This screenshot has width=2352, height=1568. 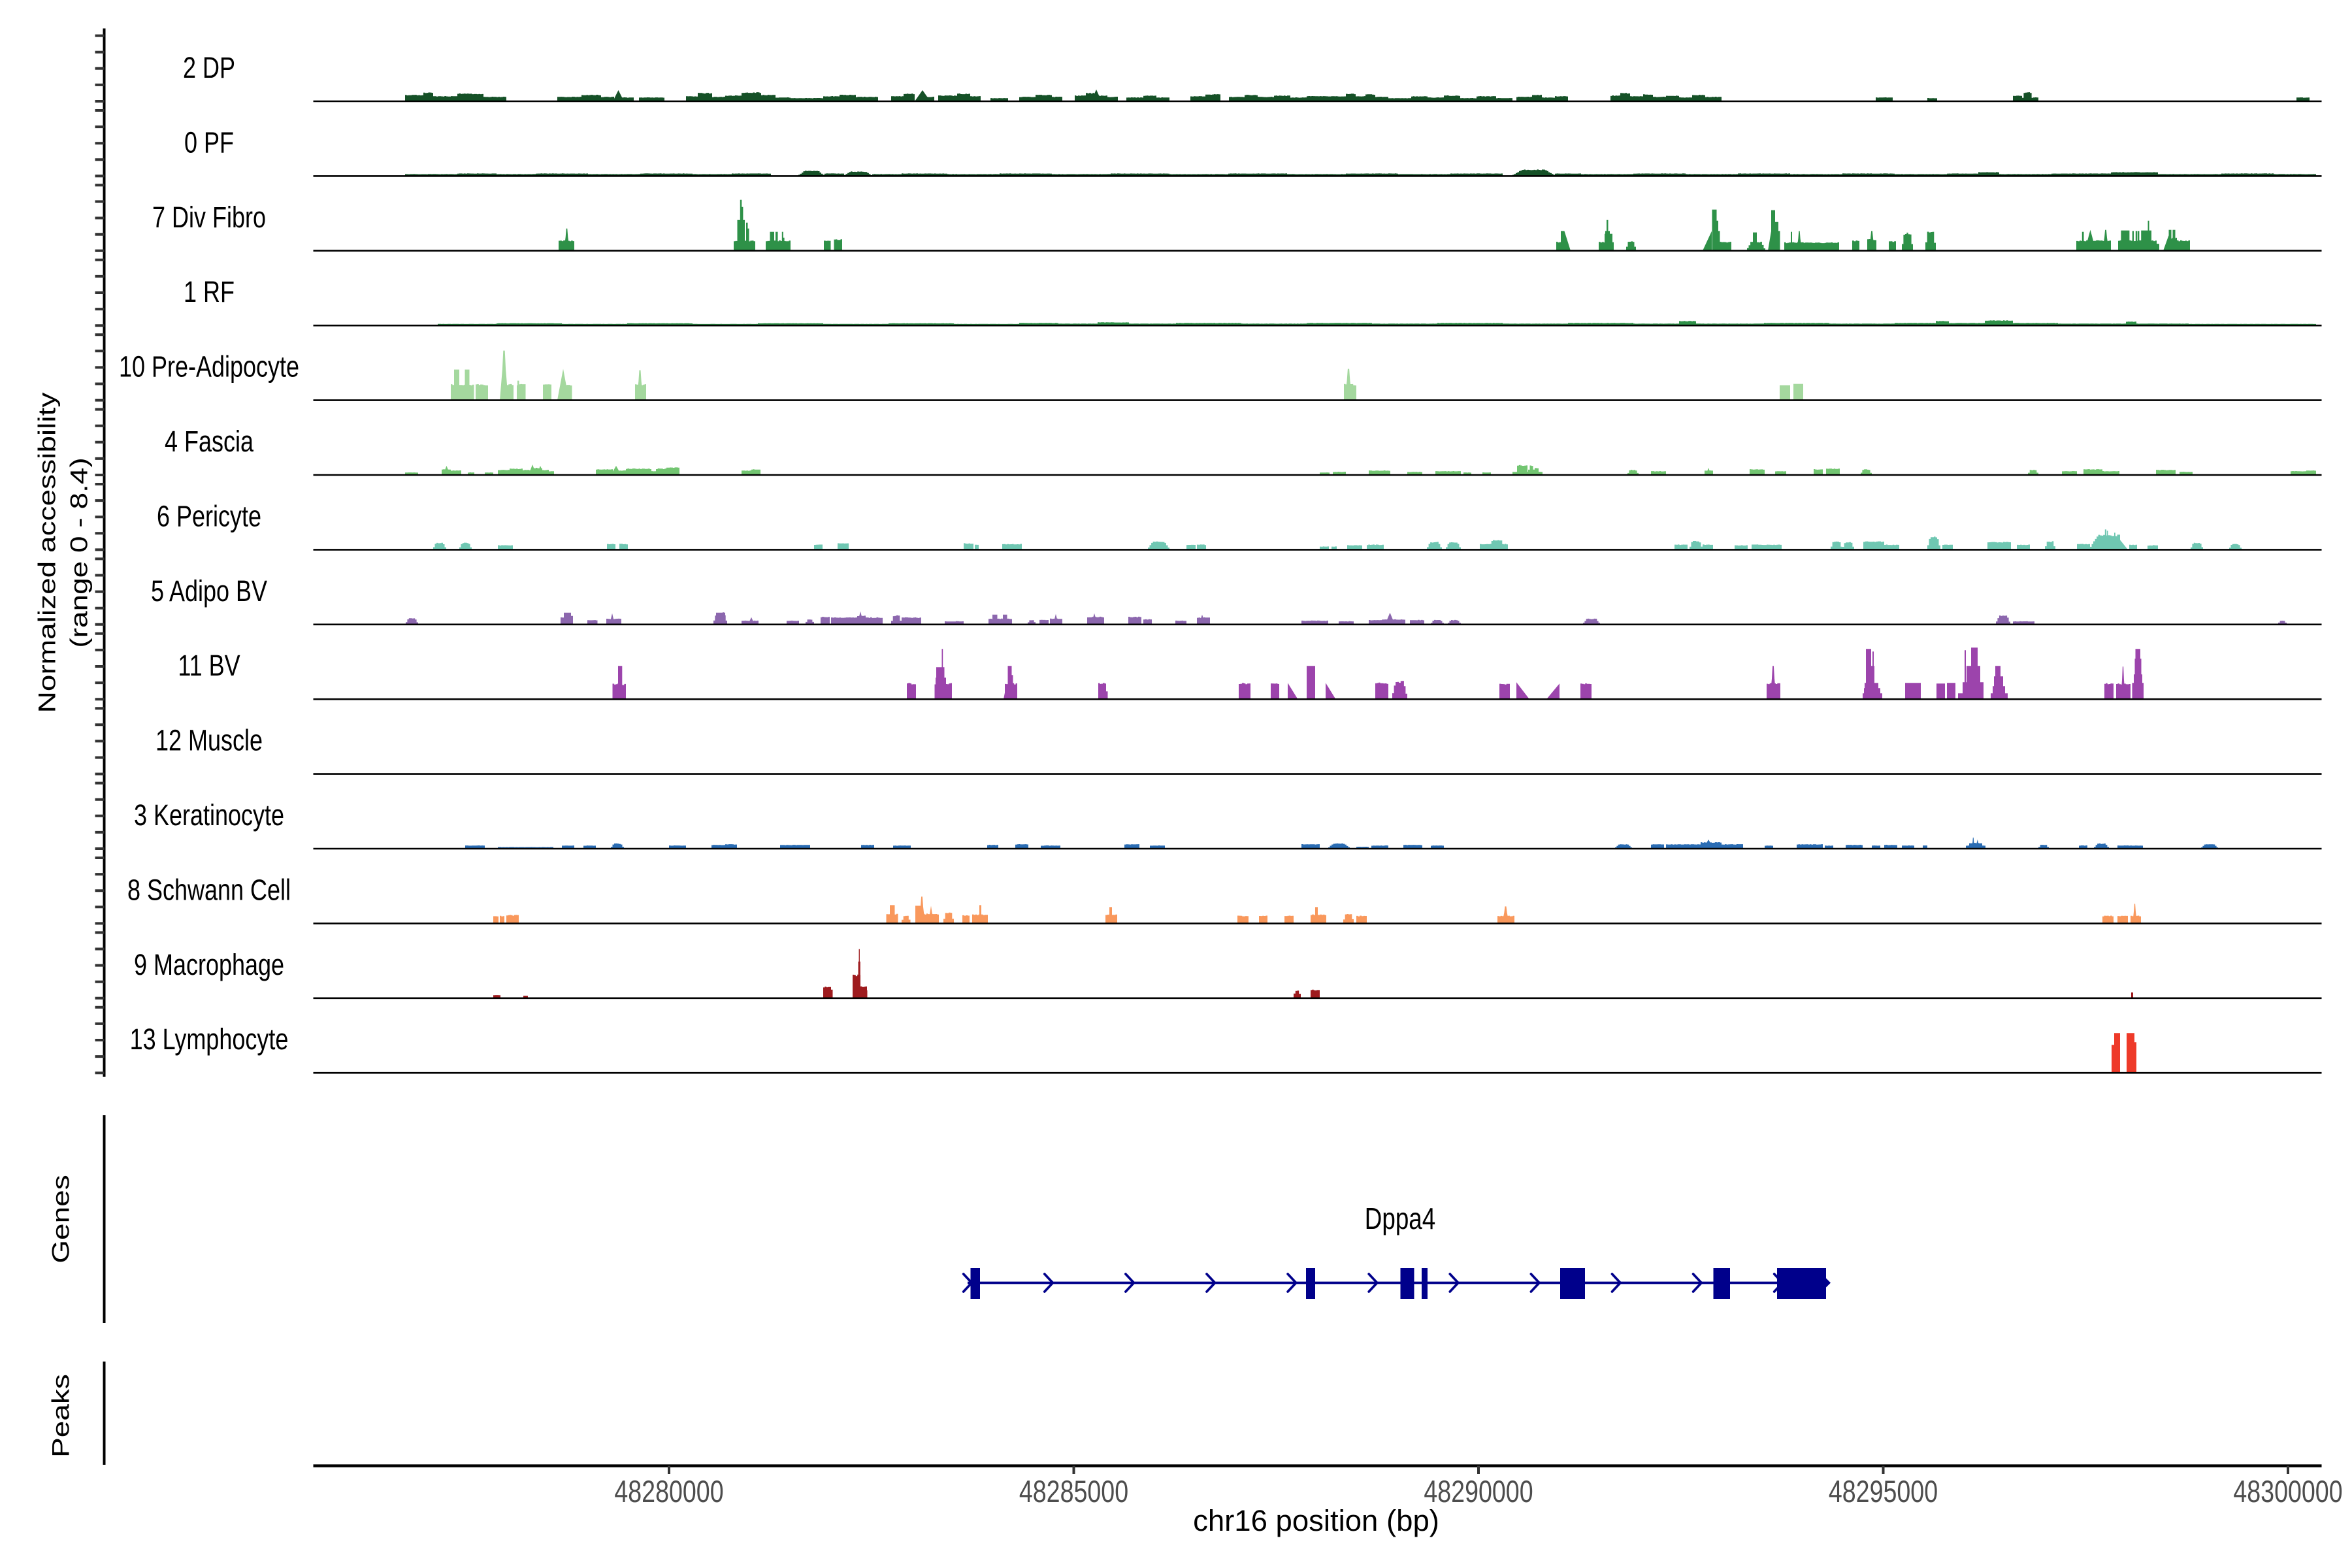 What do you see at coordinates (47, 552) in the screenshot?
I see `svg-text: Normalized accessibility` at bounding box center [47, 552].